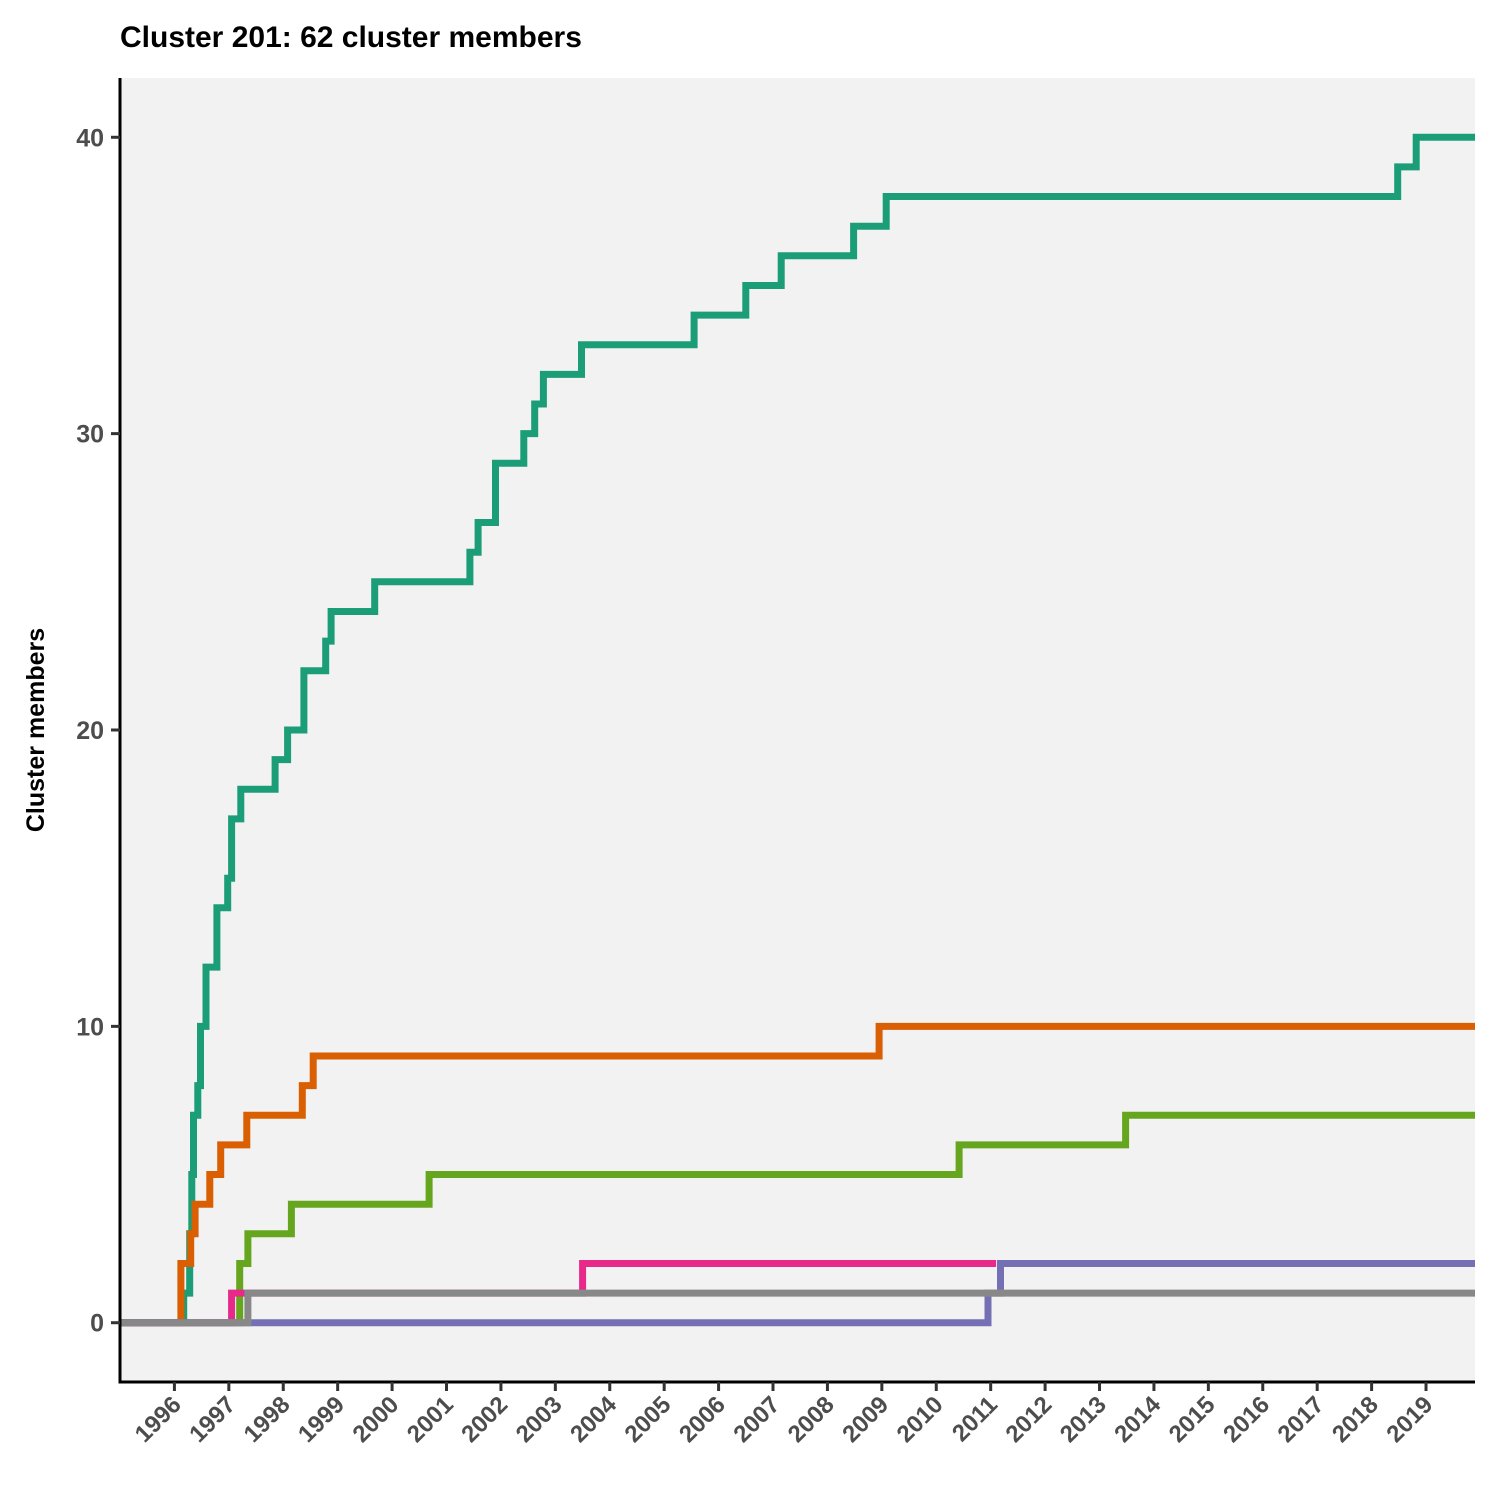 This screenshot has height=1500, width=1500. What do you see at coordinates (90, 435) in the screenshot?
I see `y-tick-label: 30` at bounding box center [90, 435].